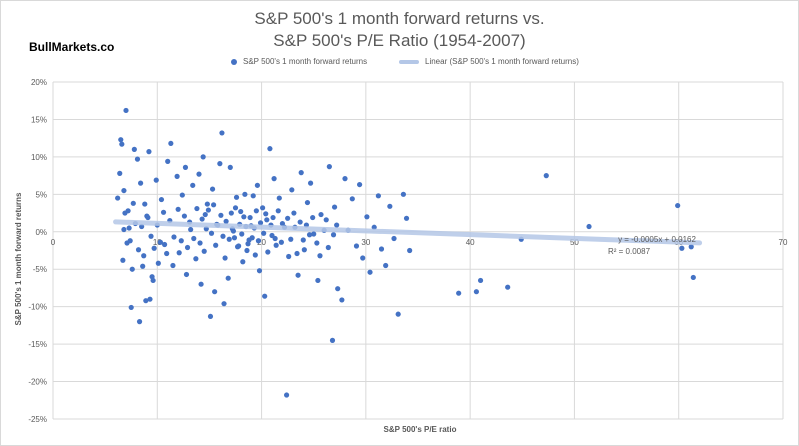  Describe the element at coordinates (37, 251) in the screenshot. I see `y-axis-tick-labels: -25% -20% -15% -10% -5% 0% 5% 10% 15% 20%` at that location.